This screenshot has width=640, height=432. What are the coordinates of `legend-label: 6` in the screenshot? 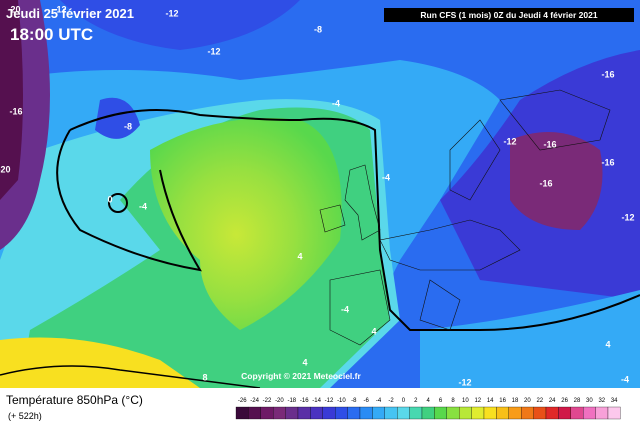 It's located at (441, 401).